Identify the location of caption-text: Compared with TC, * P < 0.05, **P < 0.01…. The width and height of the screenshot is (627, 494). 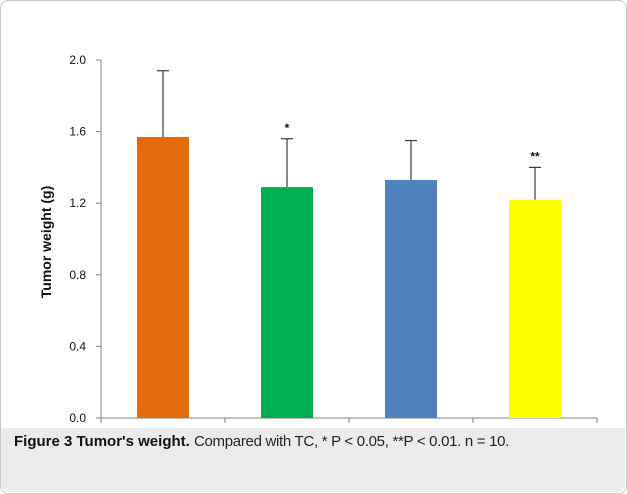
(351, 441).